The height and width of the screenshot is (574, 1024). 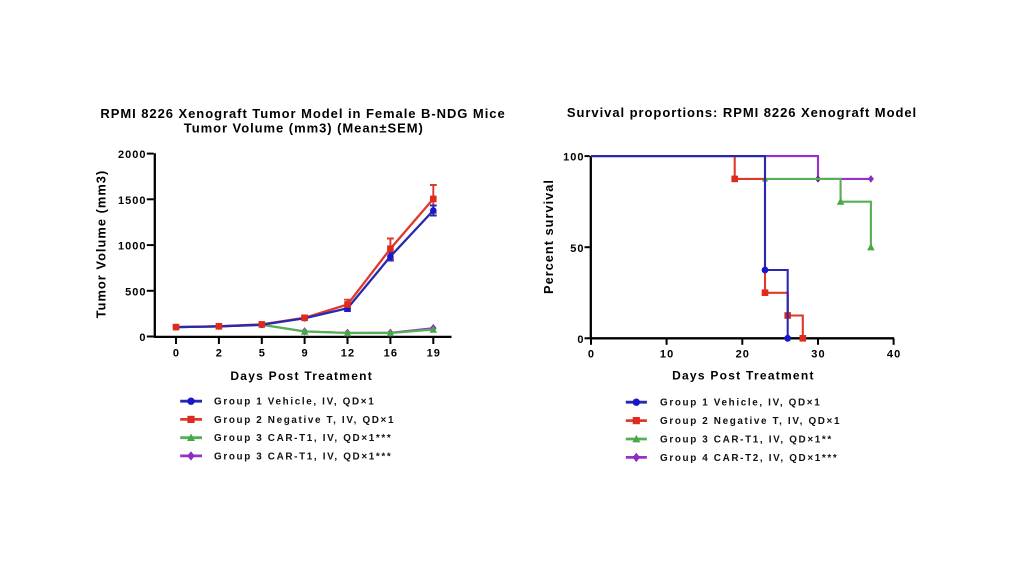 I want to click on svg-text: 20, so click(x=743, y=355).